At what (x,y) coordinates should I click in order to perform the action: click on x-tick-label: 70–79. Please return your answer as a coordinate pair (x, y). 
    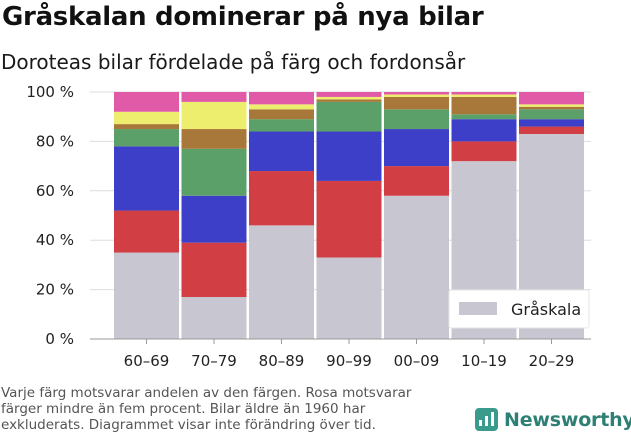
    Looking at the image, I should click on (214, 361).